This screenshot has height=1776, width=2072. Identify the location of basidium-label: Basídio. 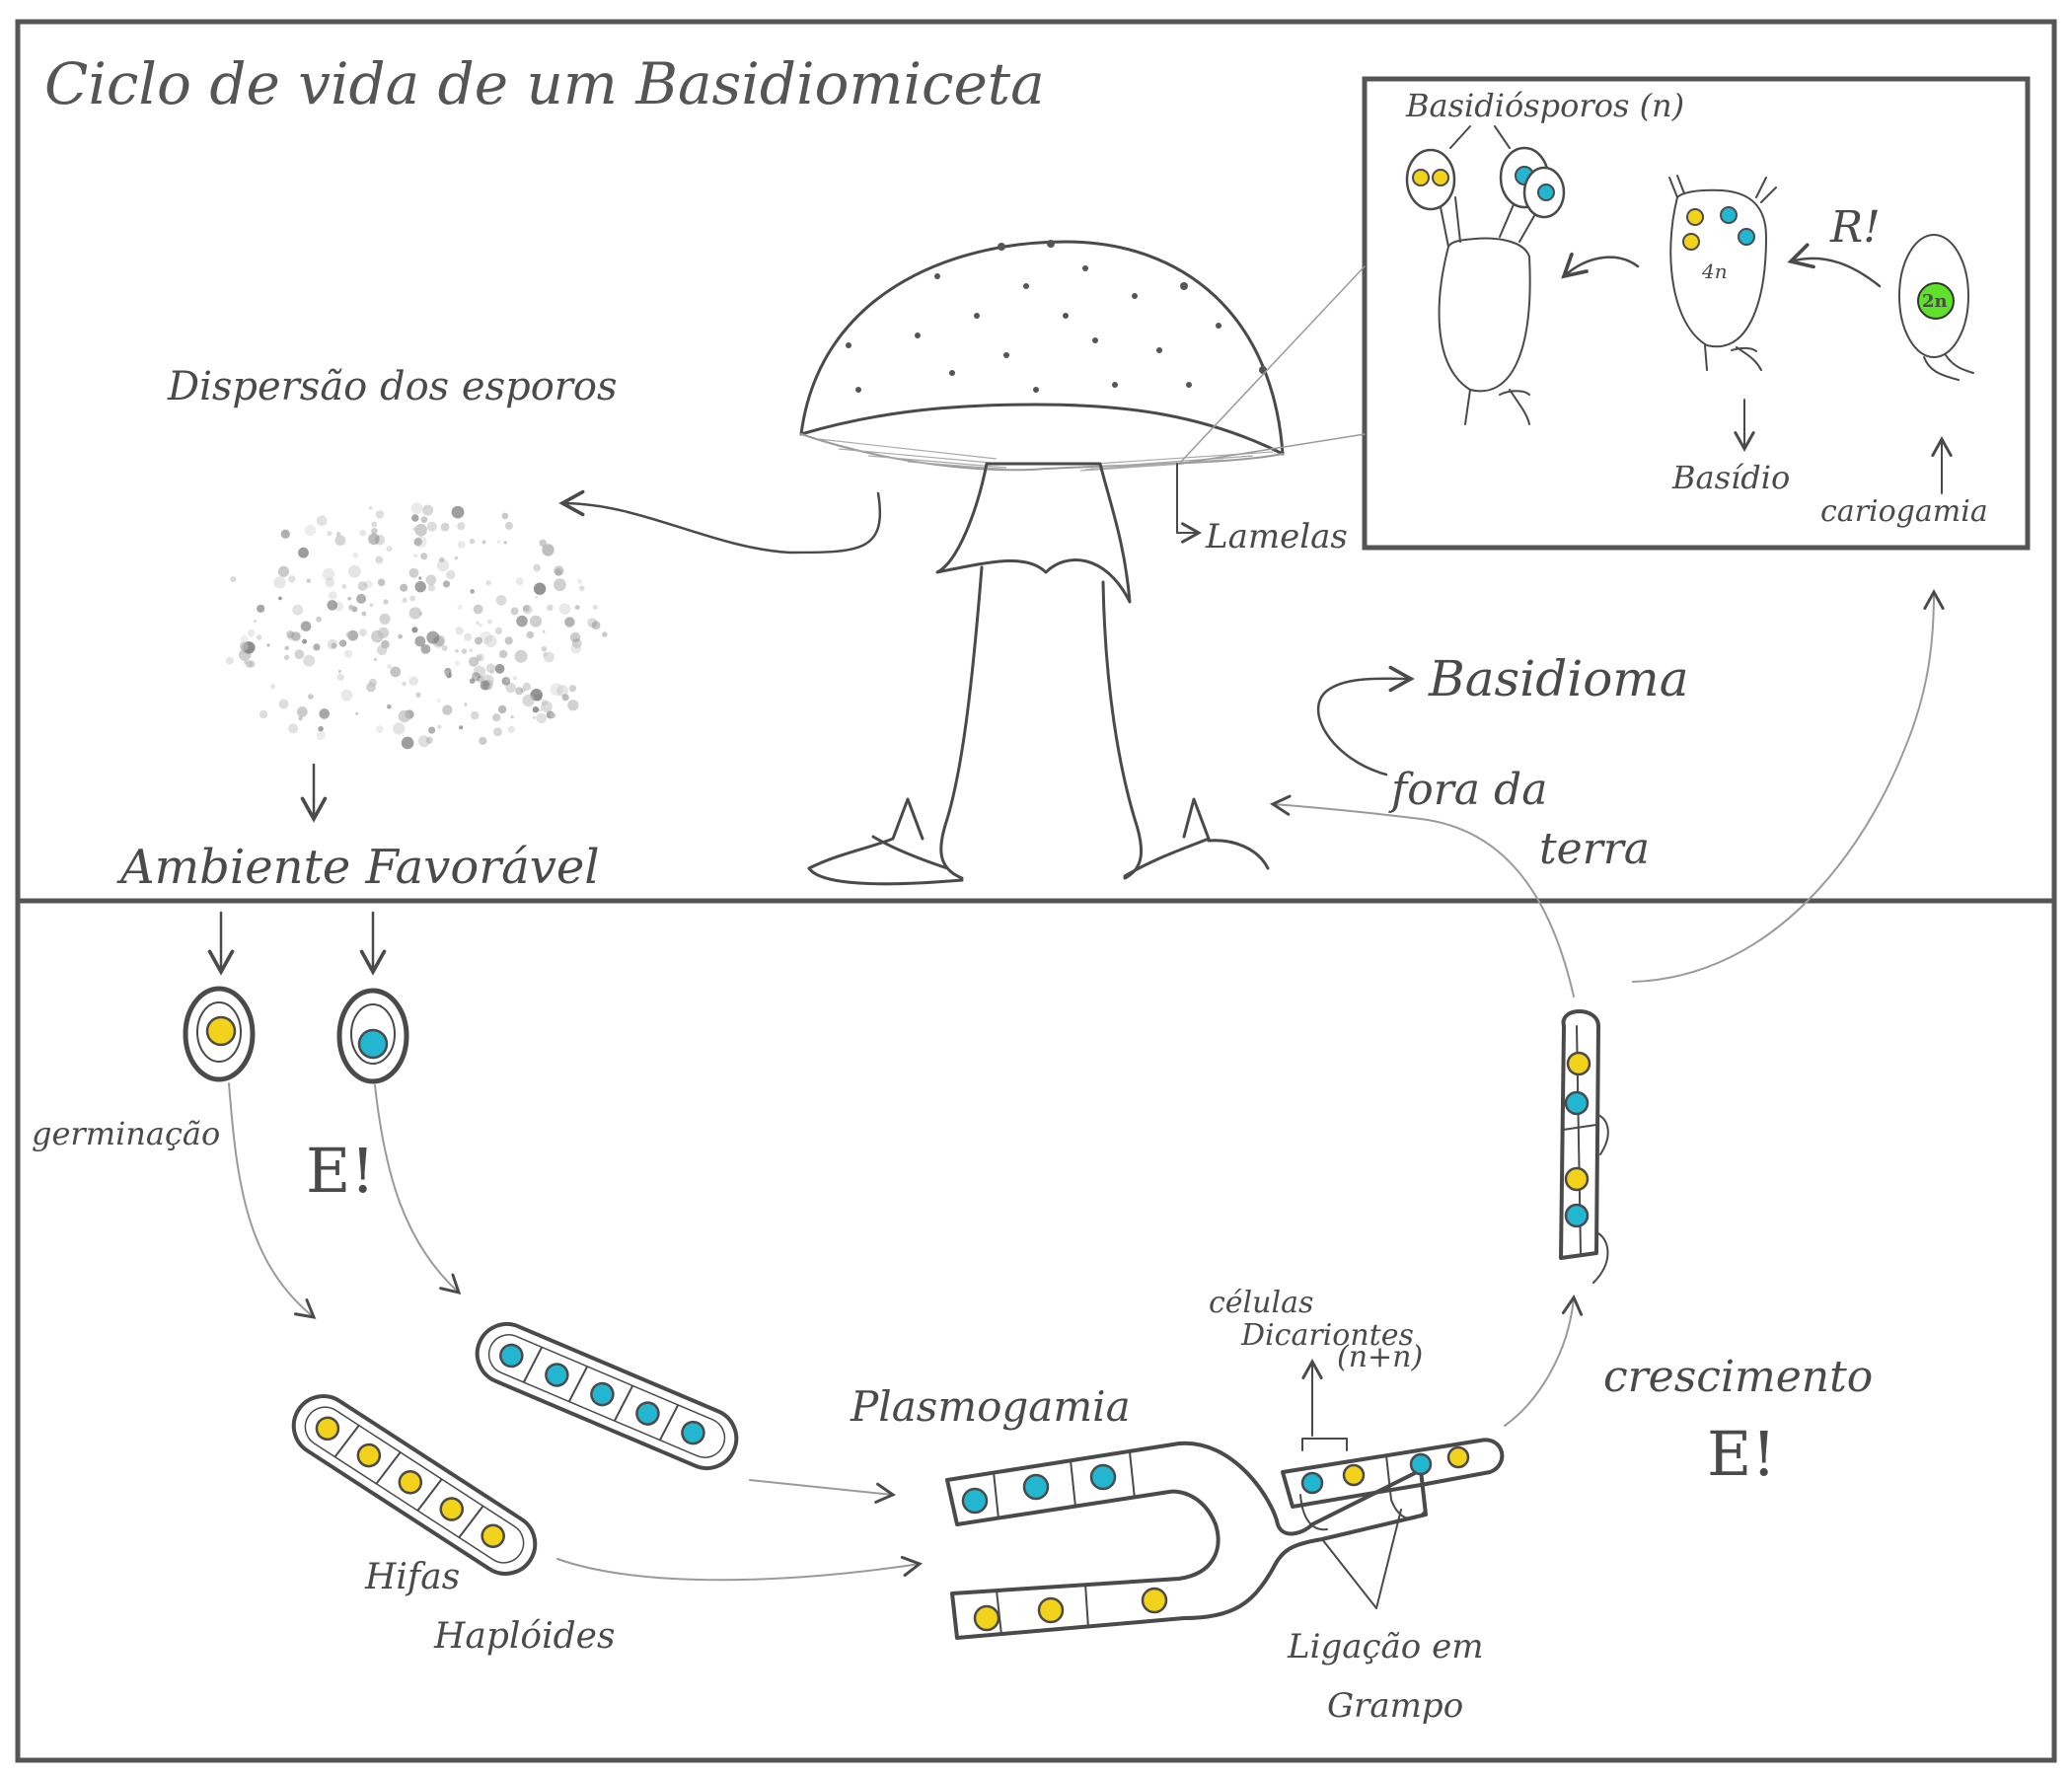
(1731, 478).